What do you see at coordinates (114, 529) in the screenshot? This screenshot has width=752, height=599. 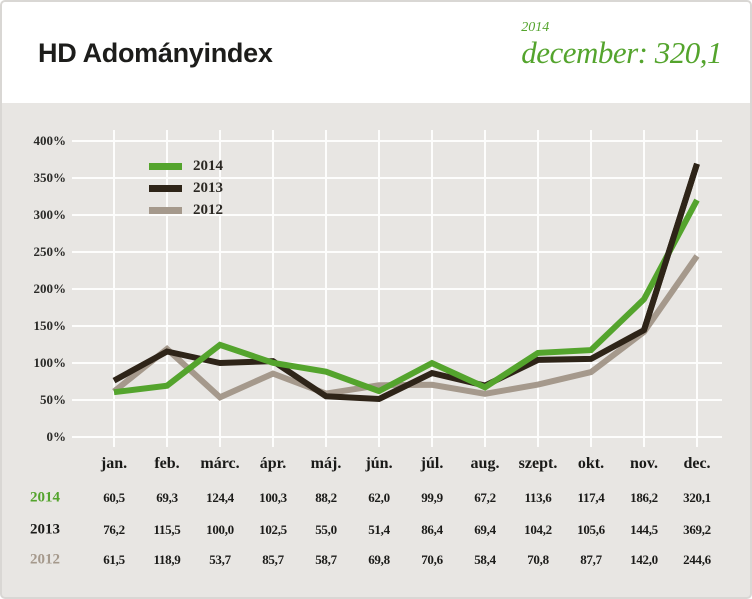 I see `table-cell: 76,2` at bounding box center [114, 529].